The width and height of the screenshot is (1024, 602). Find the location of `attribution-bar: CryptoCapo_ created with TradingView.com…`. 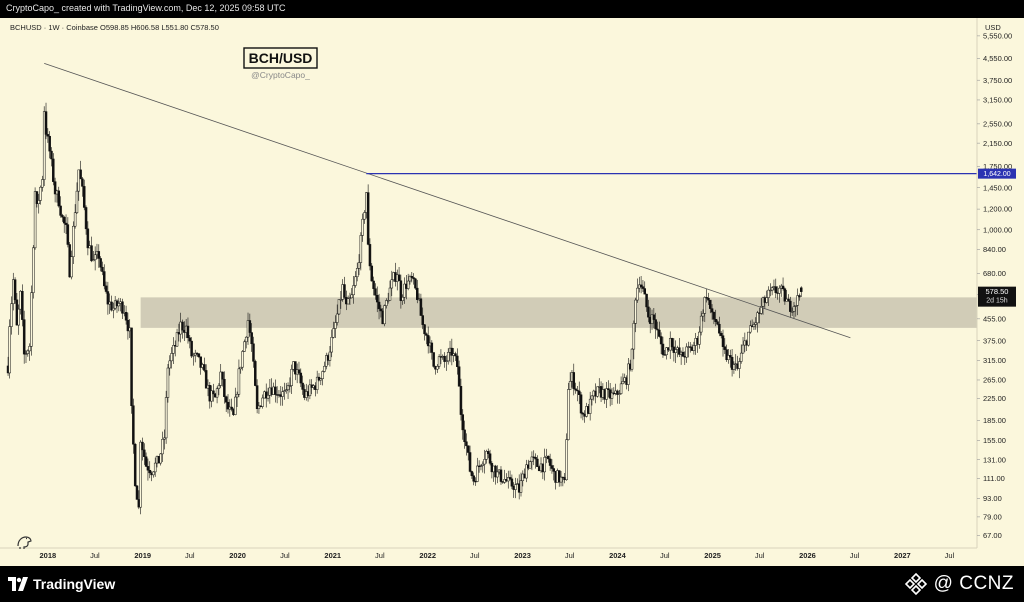

attribution-bar: CryptoCapo_ created with TradingView.com… is located at coordinates (512, 9).